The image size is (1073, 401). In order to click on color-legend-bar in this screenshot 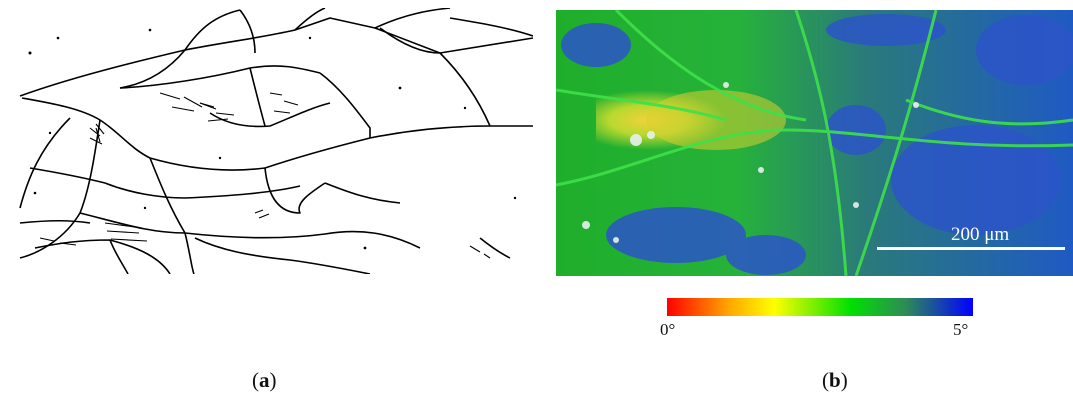, I will do `click(820, 307)`.